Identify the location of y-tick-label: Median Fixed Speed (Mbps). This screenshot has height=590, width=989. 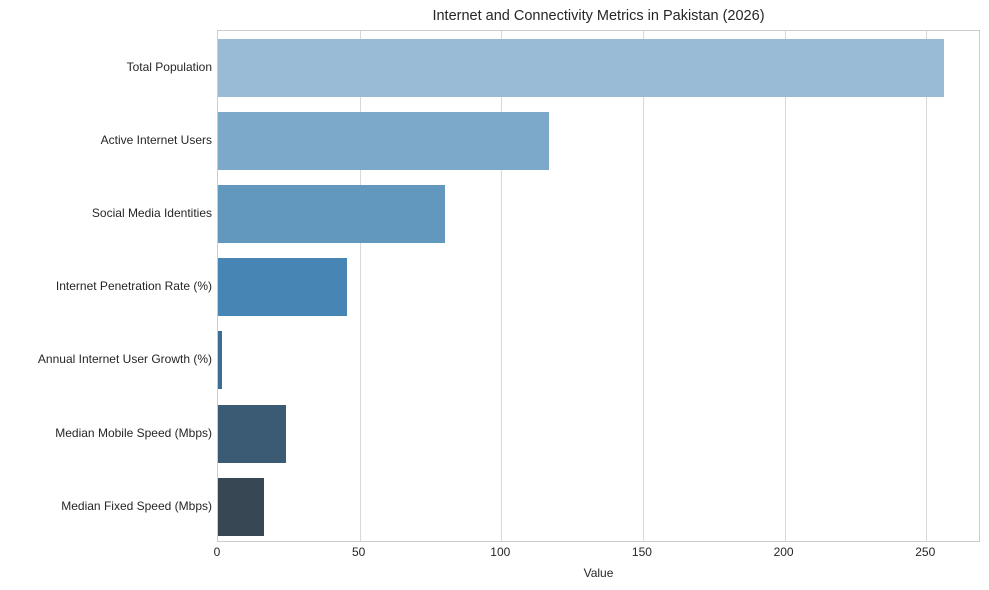
(136, 505).